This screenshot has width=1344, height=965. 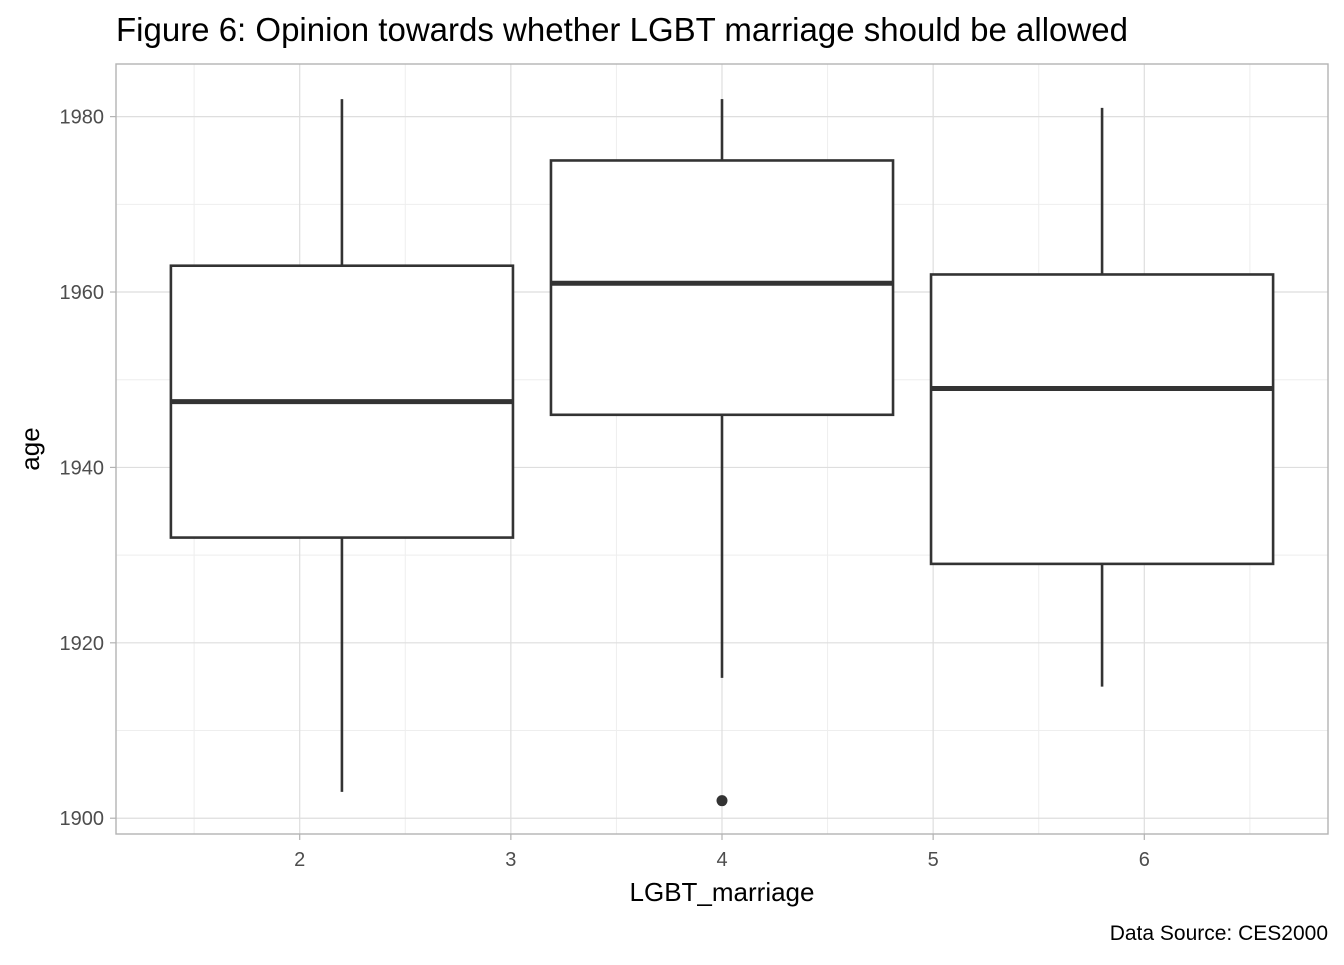 What do you see at coordinates (1144, 860) in the screenshot?
I see `x-tick-label: 6` at bounding box center [1144, 860].